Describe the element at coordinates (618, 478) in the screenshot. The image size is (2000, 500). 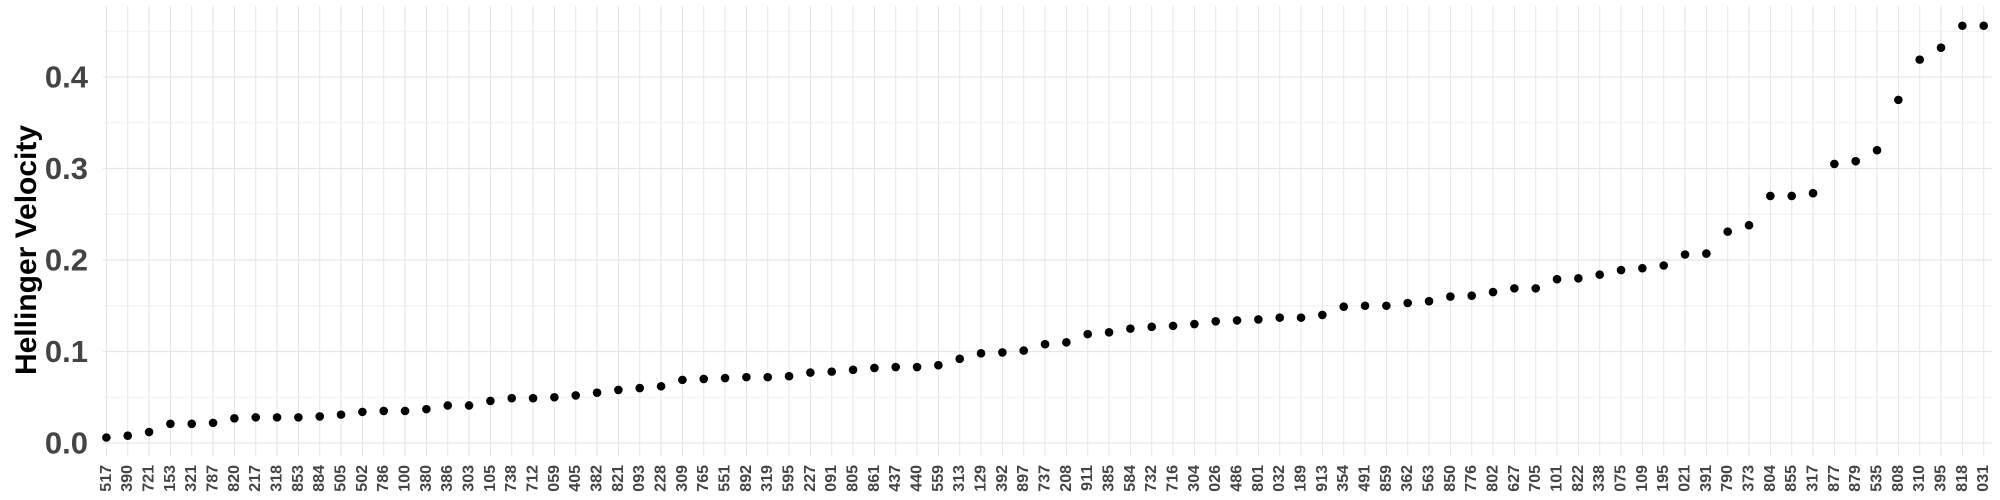
I see `x-tick-label: 821` at that location.